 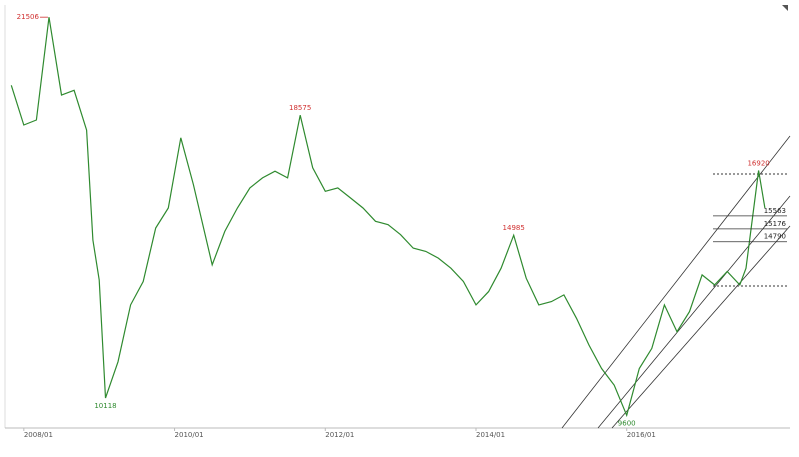 What do you see at coordinates (775, 224) in the screenshot?
I see `level-label: 15176` at bounding box center [775, 224].